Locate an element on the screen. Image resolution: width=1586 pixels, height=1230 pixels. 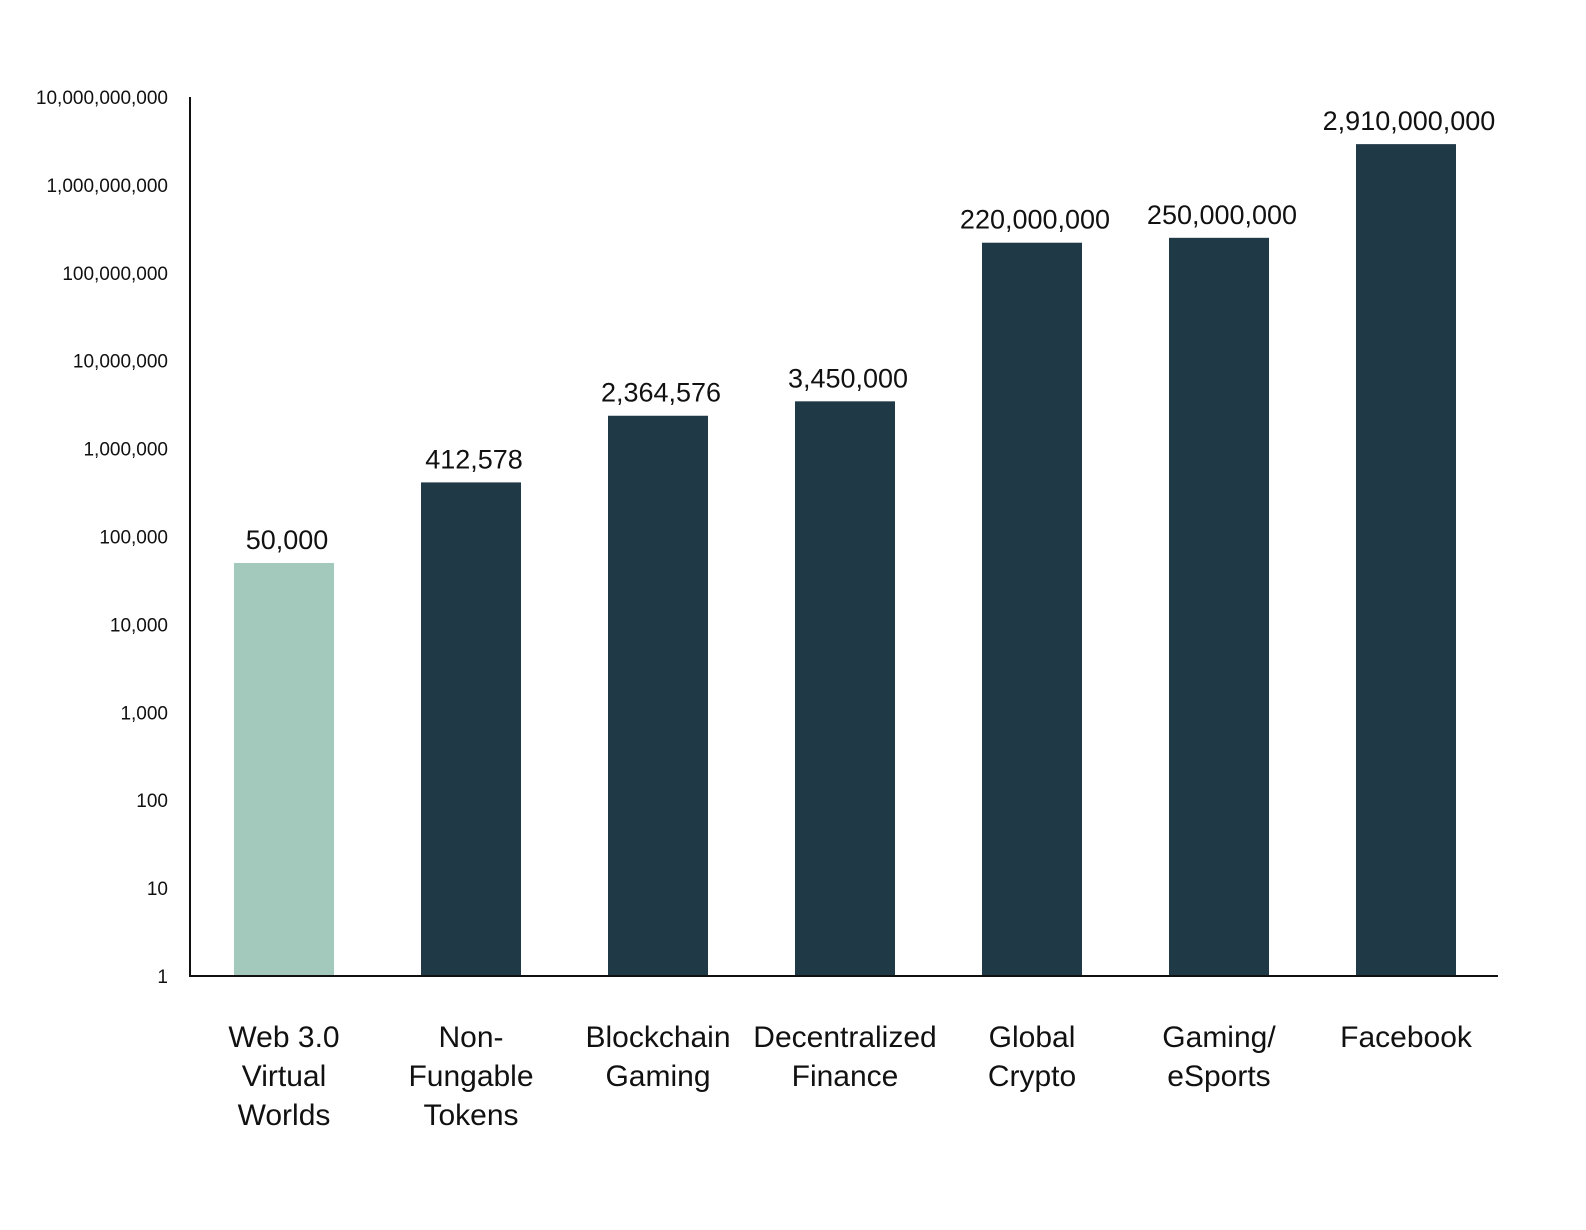
category-label: Non-Fungable Tokens is located at coordinates (470, 1076).